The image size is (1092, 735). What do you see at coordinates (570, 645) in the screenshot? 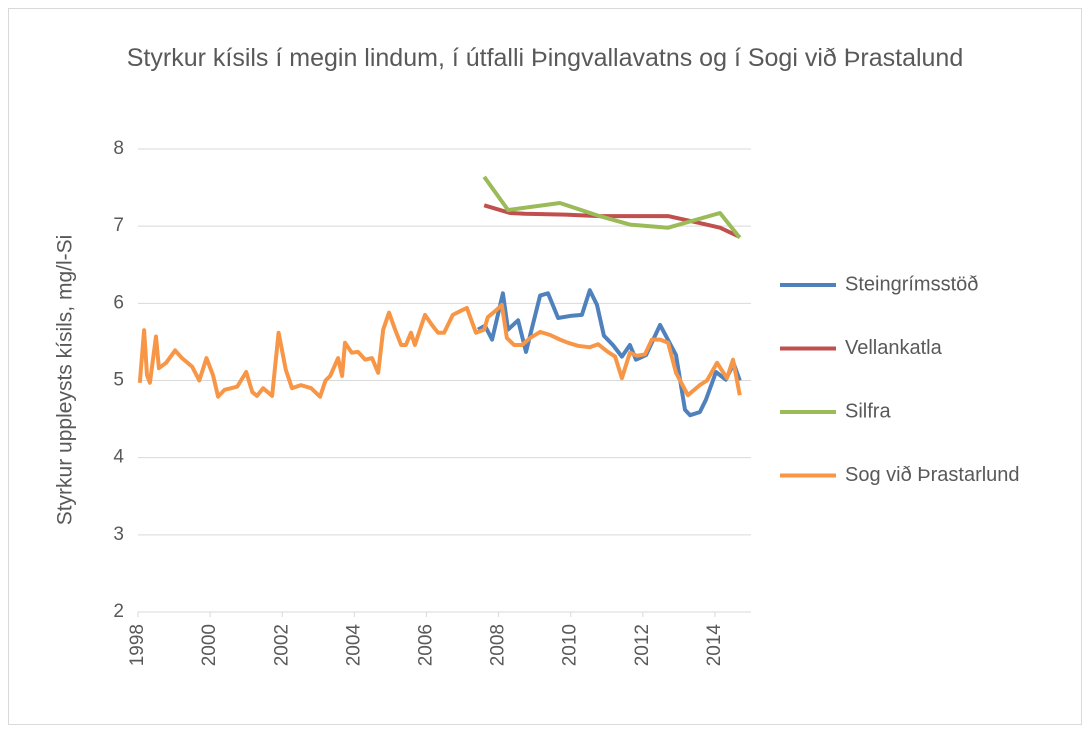
I see `x-tick-label: 2010` at bounding box center [570, 645].